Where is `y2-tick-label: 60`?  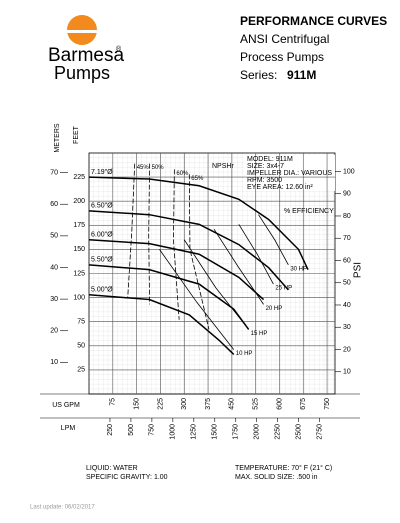 y2-tick-label: 60 is located at coordinates (54, 204).